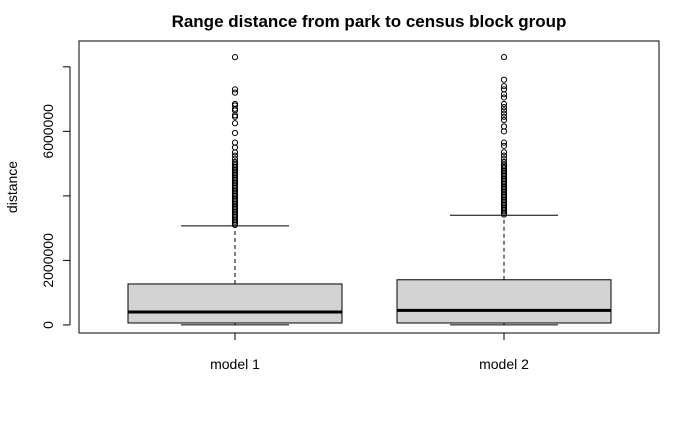 The width and height of the screenshot is (700, 432). What do you see at coordinates (12, 187) in the screenshot?
I see `y-axis-label: distance` at bounding box center [12, 187].